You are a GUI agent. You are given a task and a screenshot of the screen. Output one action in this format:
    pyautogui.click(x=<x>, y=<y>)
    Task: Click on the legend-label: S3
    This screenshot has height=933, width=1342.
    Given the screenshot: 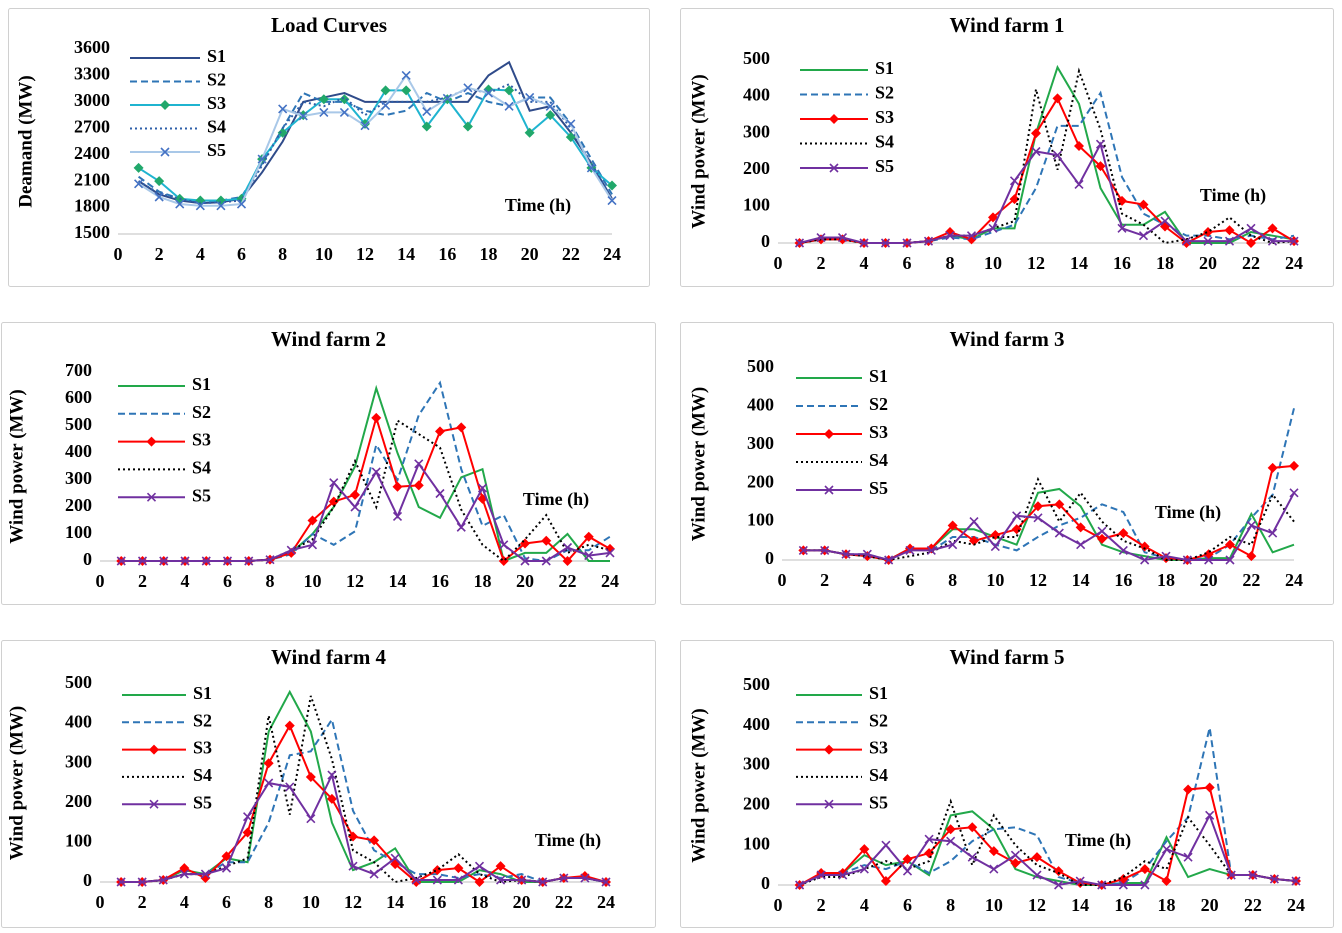 What is the action you would take?
    pyautogui.click(x=878, y=748)
    